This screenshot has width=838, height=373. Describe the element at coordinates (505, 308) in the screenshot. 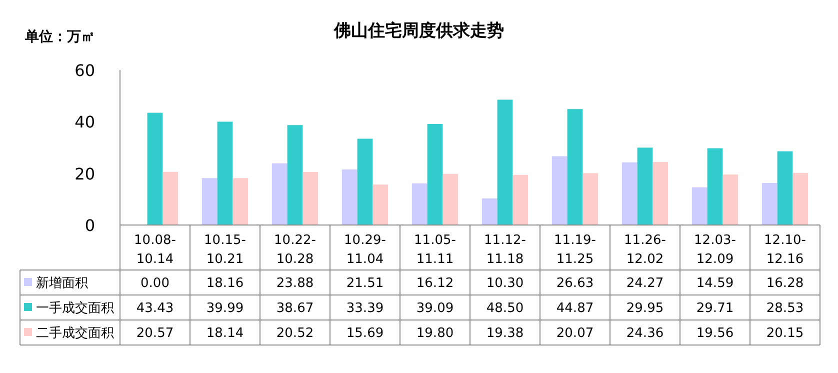

I see `data-label: 48.50` at that location.